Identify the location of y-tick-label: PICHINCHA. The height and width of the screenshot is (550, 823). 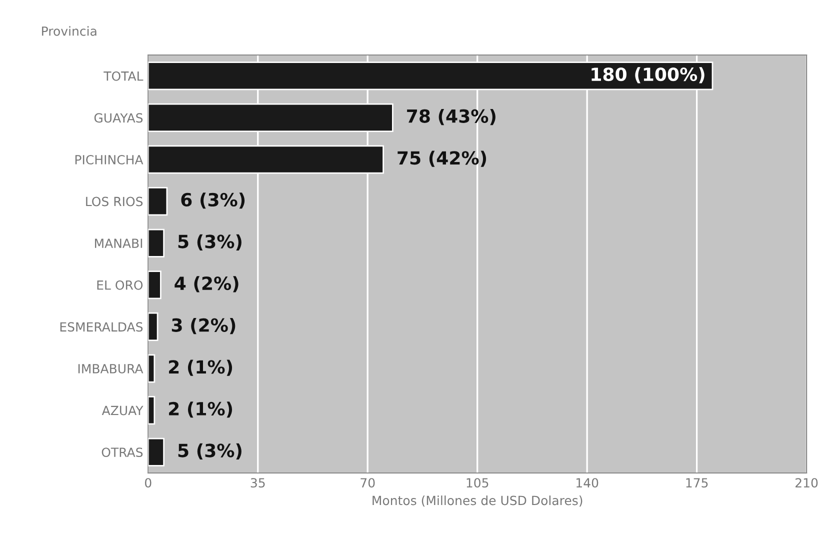
(109, 159).